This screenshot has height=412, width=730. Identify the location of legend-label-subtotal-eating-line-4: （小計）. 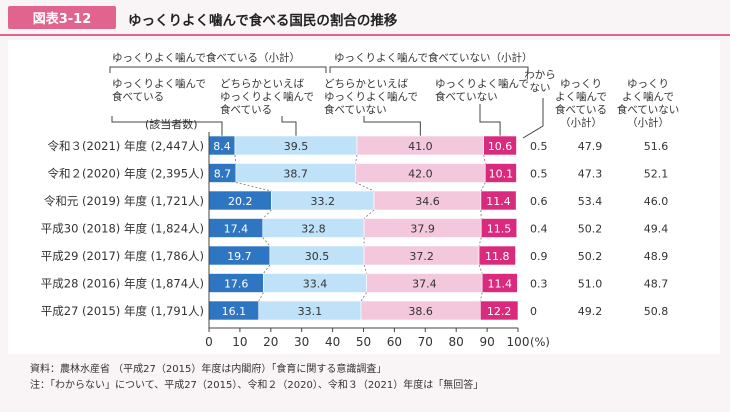
(581, 122).